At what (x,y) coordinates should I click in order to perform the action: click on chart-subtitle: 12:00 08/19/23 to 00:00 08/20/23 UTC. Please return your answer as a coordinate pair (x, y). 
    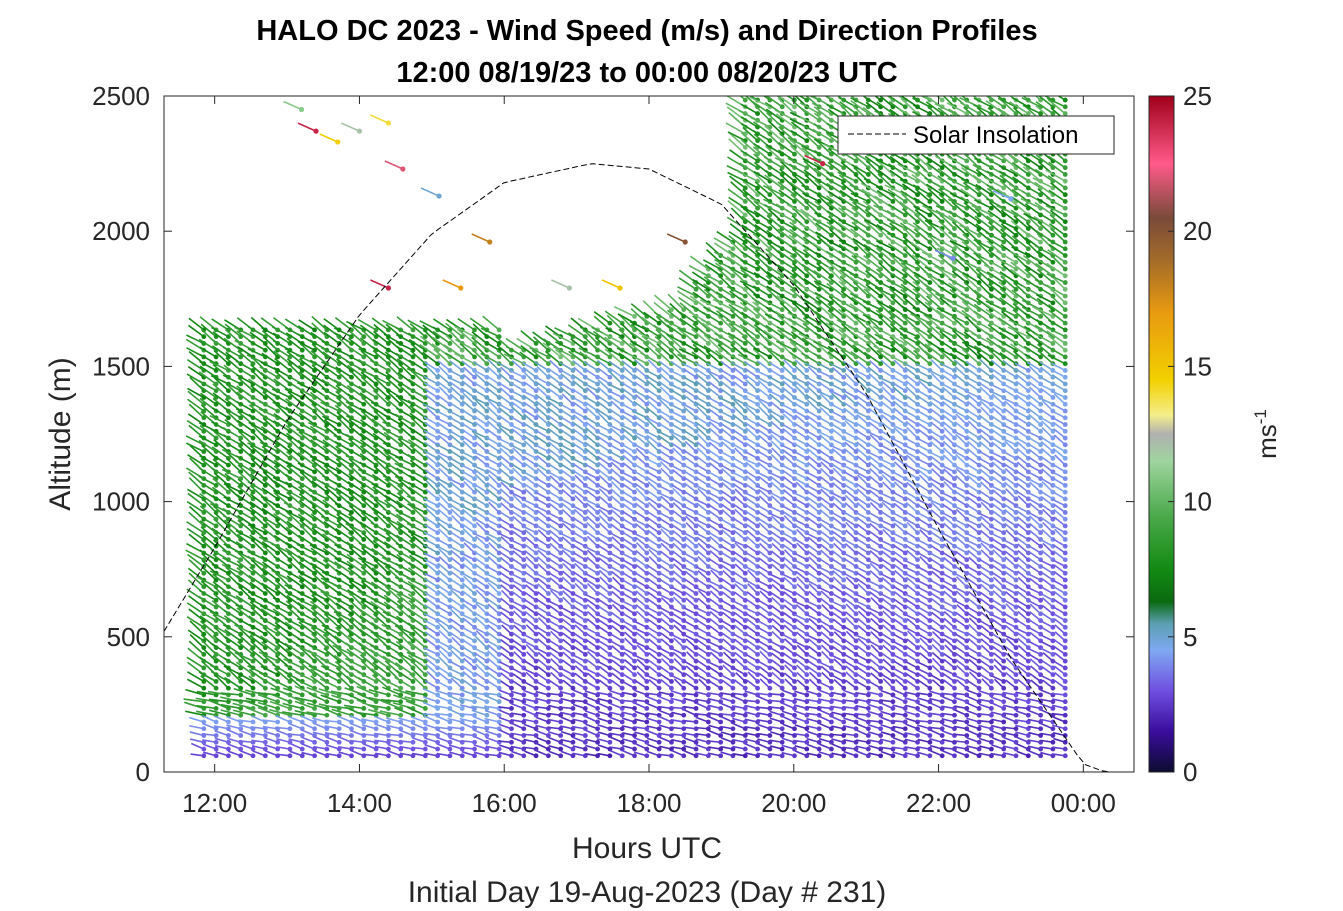
    Looking at the image, I should click on (646, 73).